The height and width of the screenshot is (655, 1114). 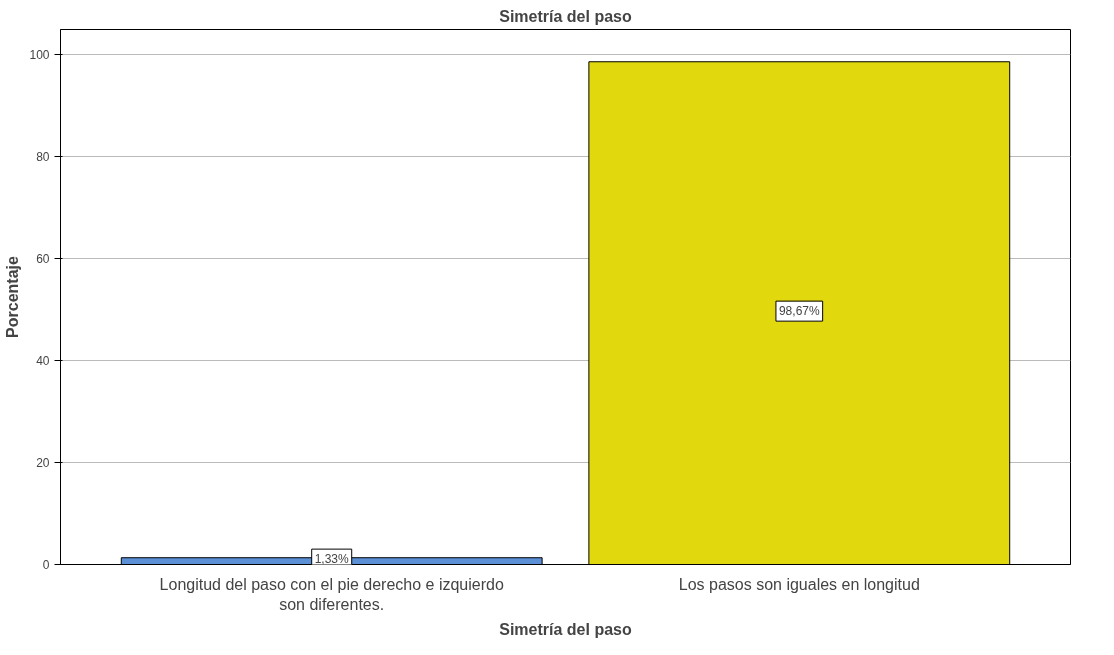 What do you see at coordinates (43, 259) in the screenshot?
I see `y-tick-label: 60` at bounding box center [43, 259].